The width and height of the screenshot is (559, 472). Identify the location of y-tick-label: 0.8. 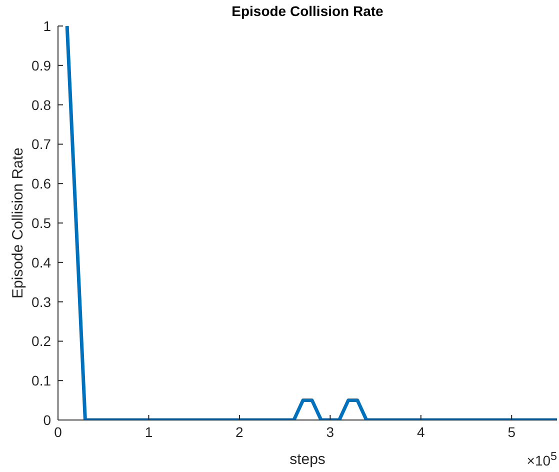
(42, 104).